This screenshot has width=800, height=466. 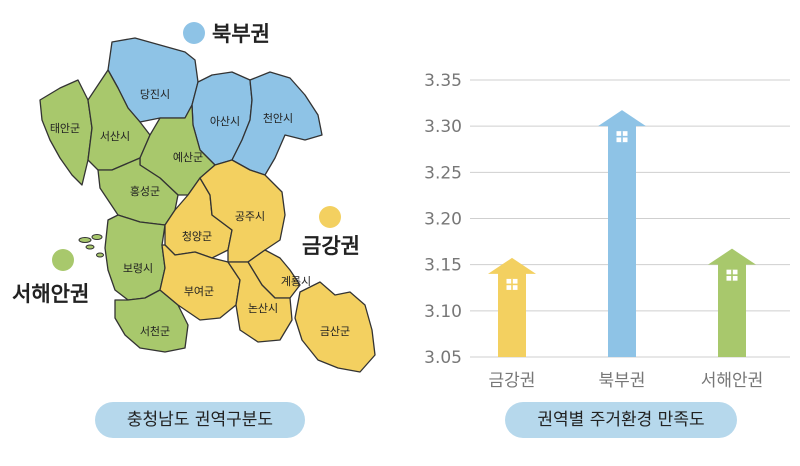 What do you see at coordinates (155, 94) in the screenshot?
I see `label-dangjin: 당진시` at bounding box center [155, 94].